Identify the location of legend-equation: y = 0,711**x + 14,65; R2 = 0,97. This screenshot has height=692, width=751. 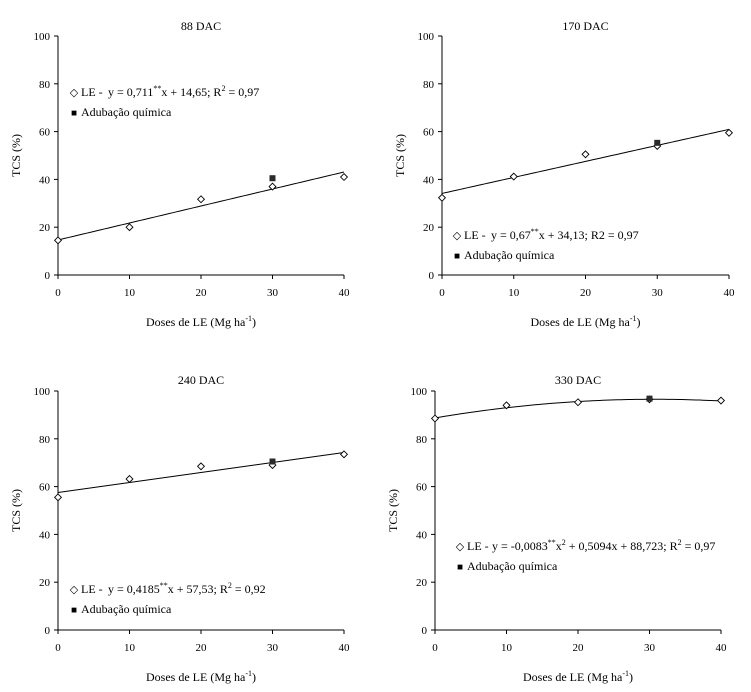
(183, 91).